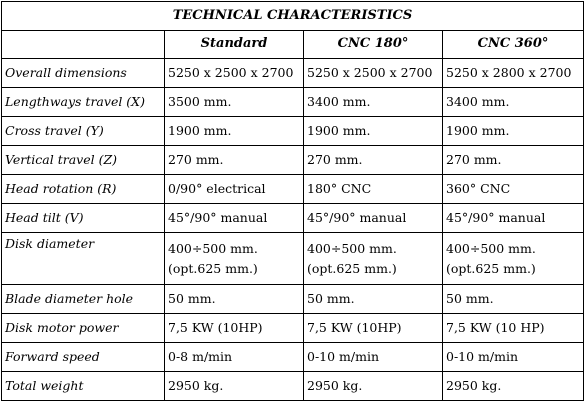 This screenshot has height=403, width=585. What do you see at coordinates (373, 160) in the screenshot?
I see `cell-cnc-180: 270 mm.` at bounding box center [373, 160].